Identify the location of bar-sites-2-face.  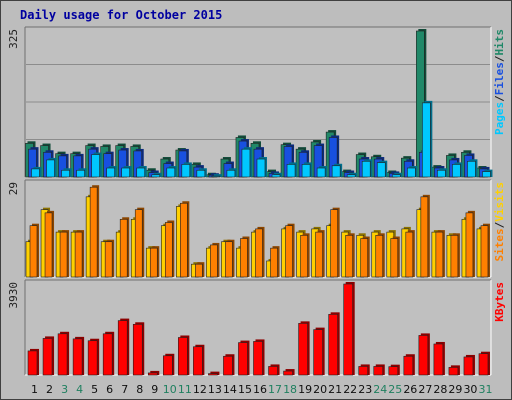
(48, 245).